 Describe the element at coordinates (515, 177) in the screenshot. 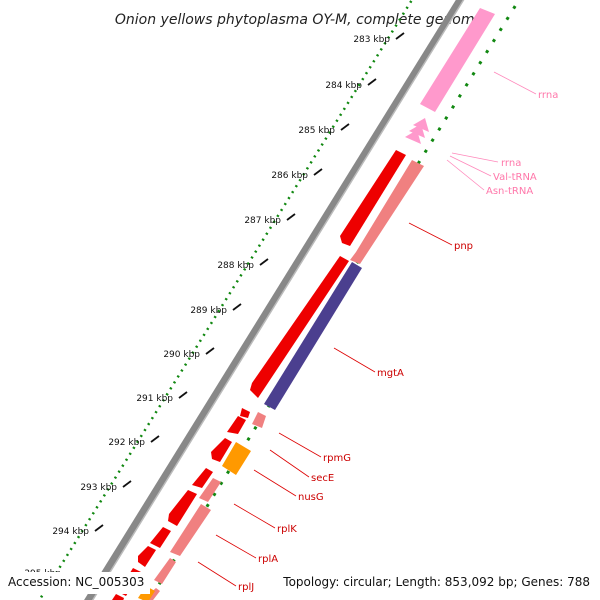

I see `val-trna-label: Val-tRNA` at that location.